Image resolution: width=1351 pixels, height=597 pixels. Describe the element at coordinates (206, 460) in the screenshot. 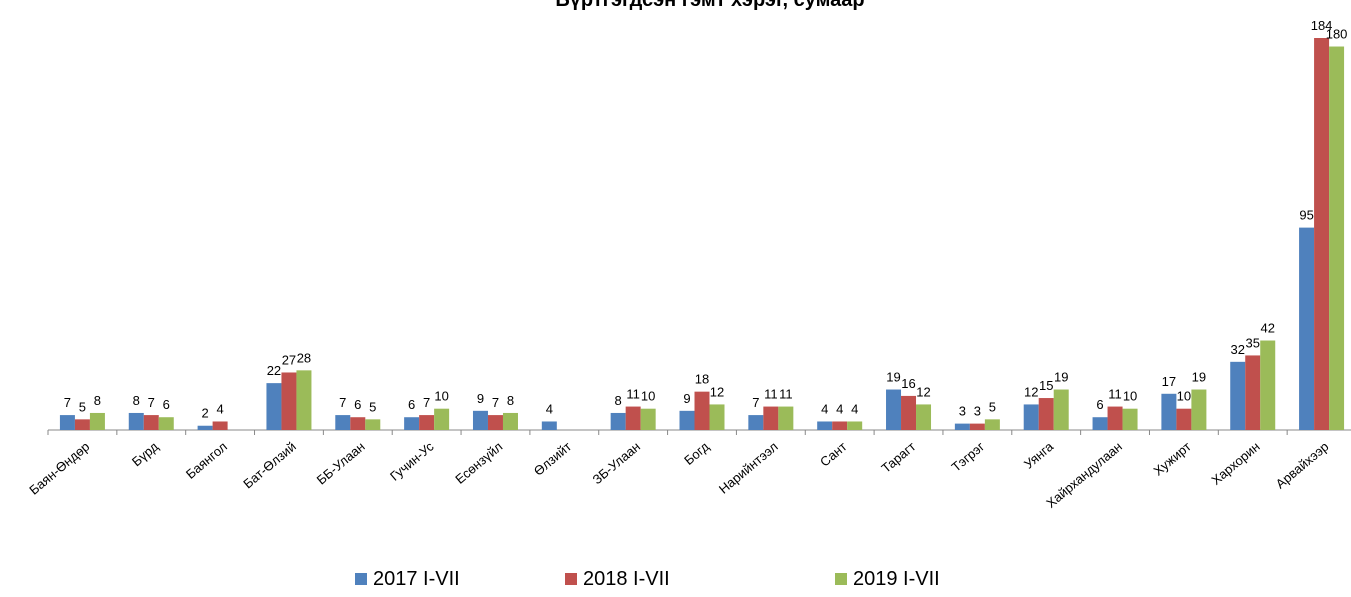

I see `x-tick-label: Баянгол` at that location.